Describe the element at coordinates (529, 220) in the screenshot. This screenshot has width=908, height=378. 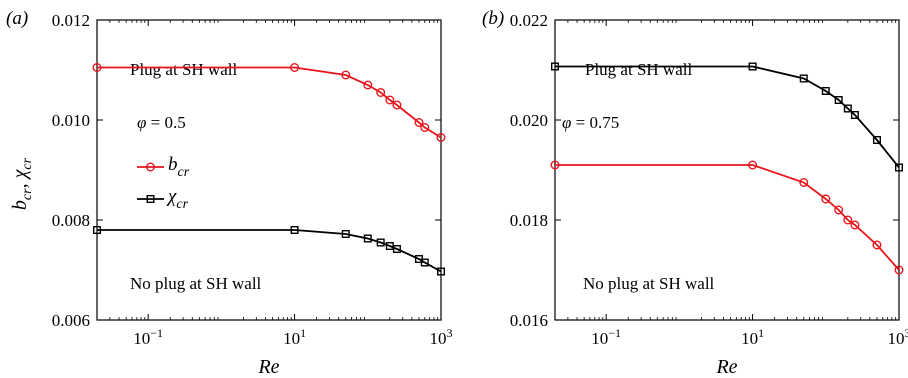
I see `y-tick-label: 0.018` at that location.